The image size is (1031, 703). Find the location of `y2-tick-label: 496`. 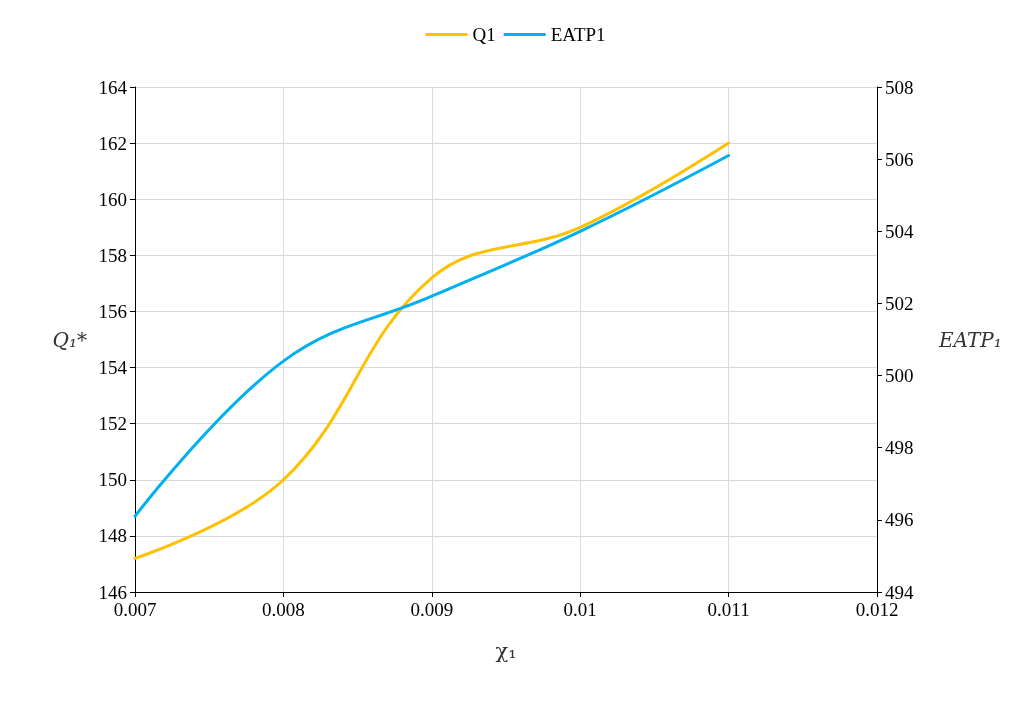

y2-tick-label: 496 is located at coordinates (899, 520).